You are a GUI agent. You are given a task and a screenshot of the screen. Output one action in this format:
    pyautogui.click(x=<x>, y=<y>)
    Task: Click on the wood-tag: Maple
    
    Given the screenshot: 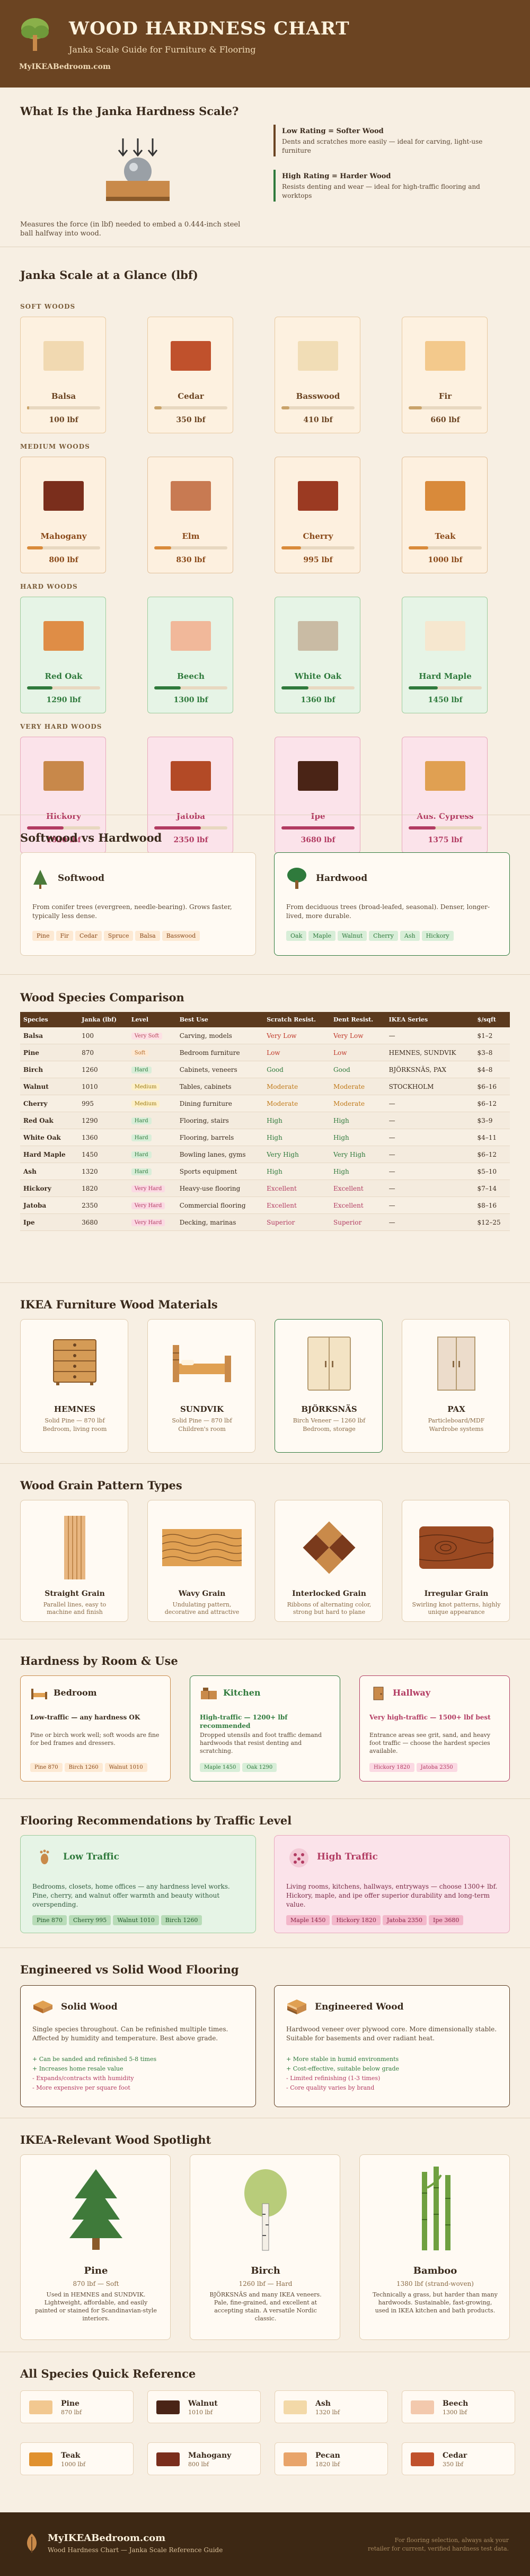 What is the action you would take?
    pyautogui.click(x=322, y=936)
    